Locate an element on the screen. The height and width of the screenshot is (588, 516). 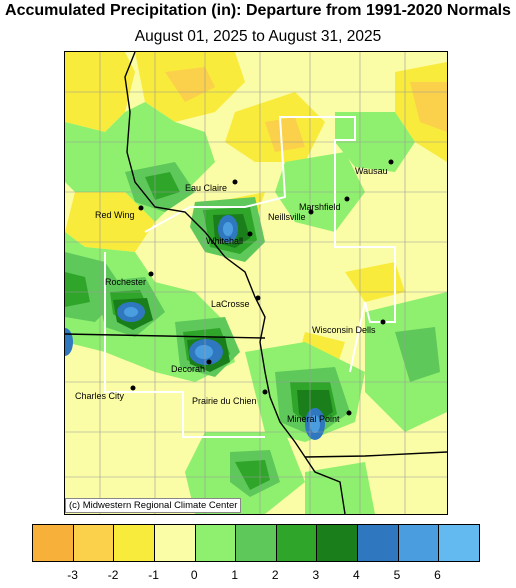
legend-ticks: -3 -2 -1 0 1 2 3 4 5 6 is located at coordinates (255, 577).